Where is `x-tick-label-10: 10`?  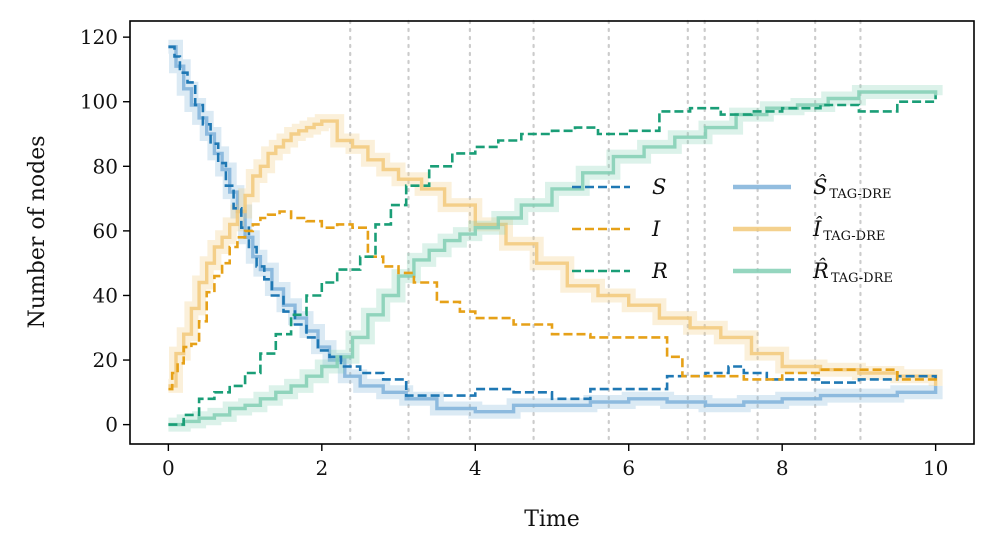
x-tick-label-10: 10 is located at coordinates (935, 468).